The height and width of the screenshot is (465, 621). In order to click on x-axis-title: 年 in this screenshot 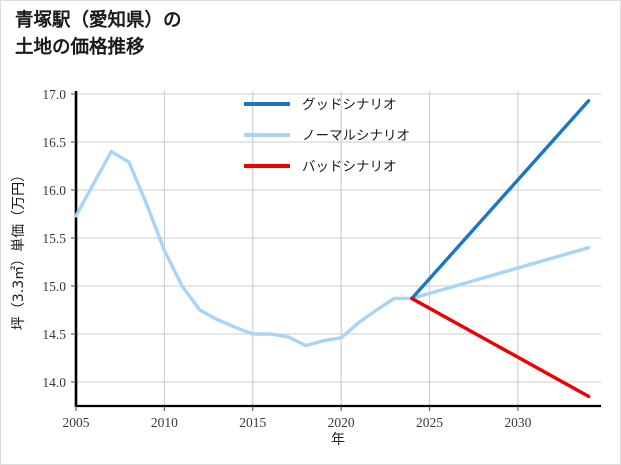, I will do `click(338, 440)`.